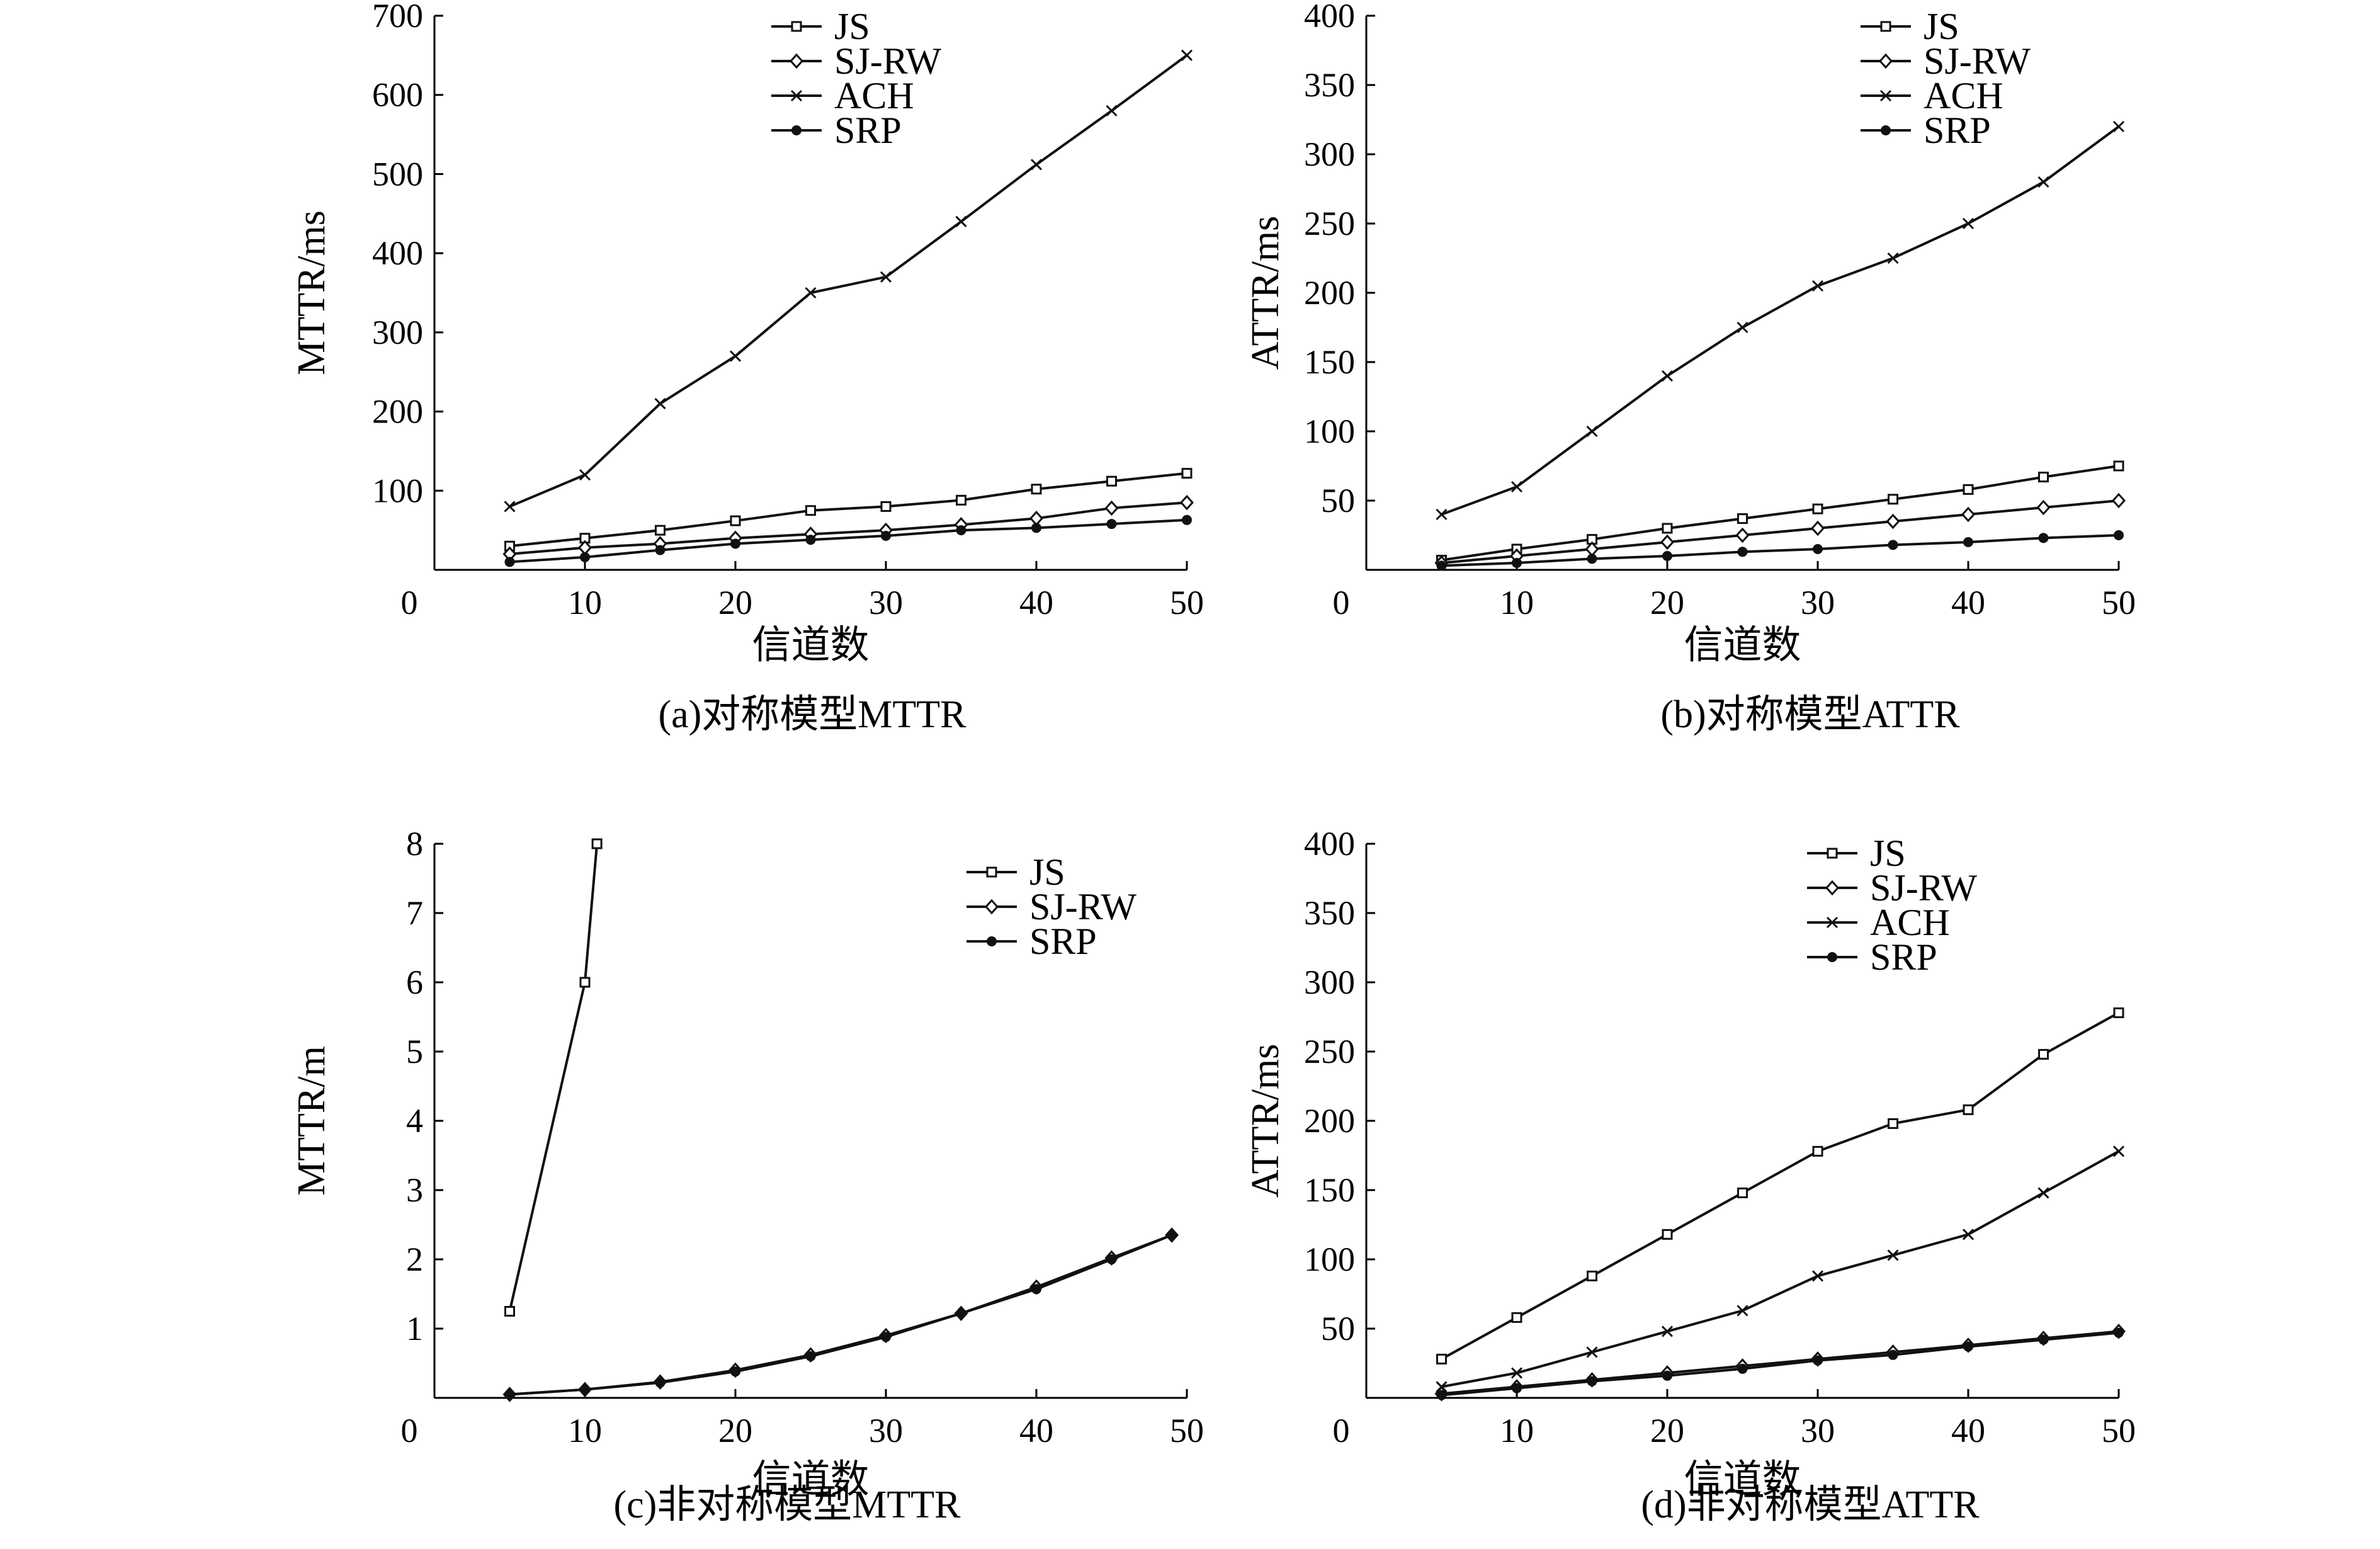 This screenshot has height=1549, width=2380. Describe the element at coordinates (1338, 500) in the screenshot. I see `y-tick-label: 50` at that location.